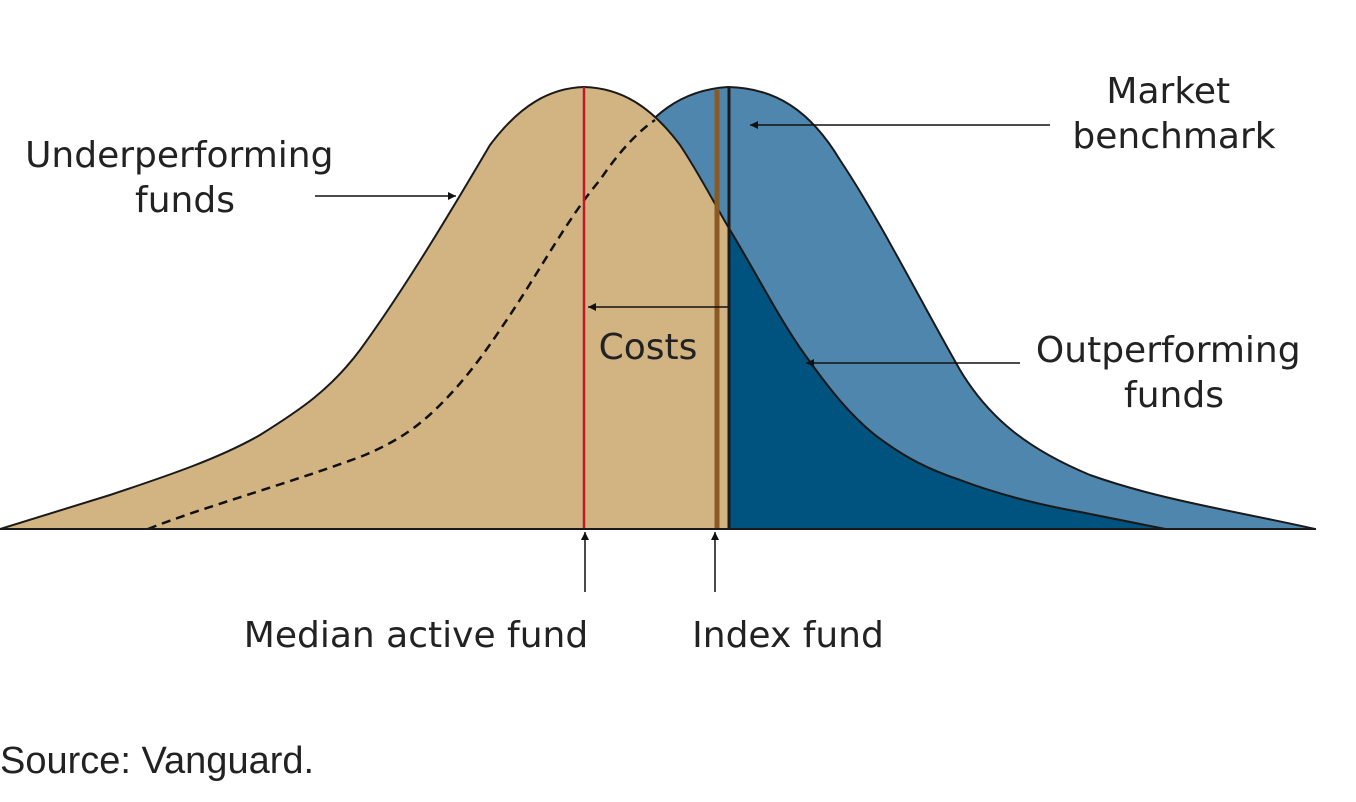 Image resolution: width=1356 pixels, height=802 pixels. I want to click on source: Source: Vanguard., so click(157, 761).